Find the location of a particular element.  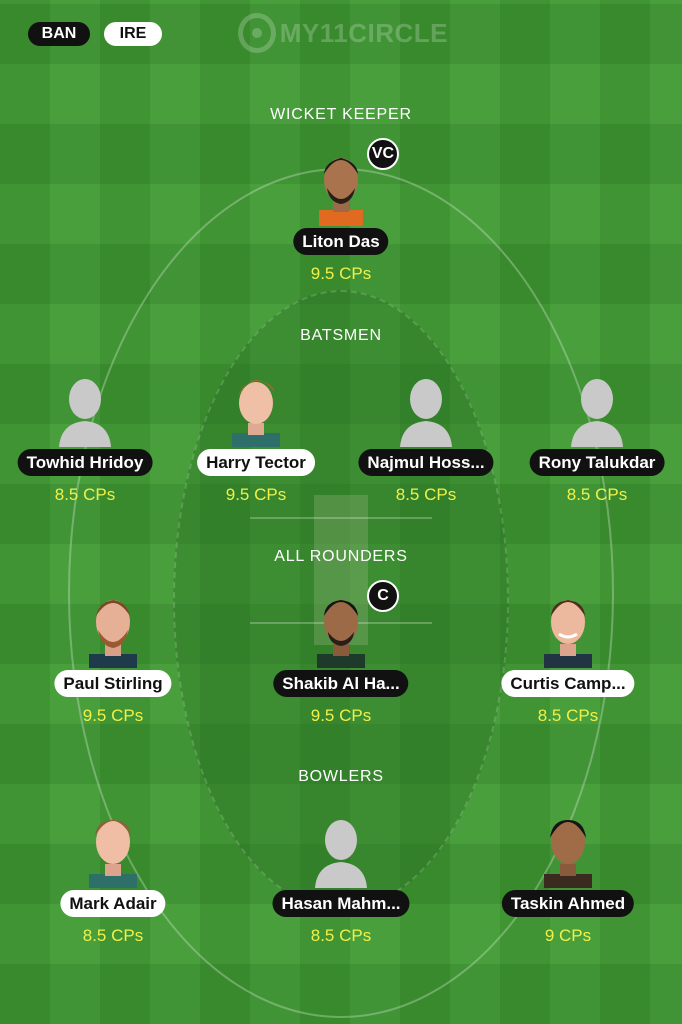

player-name: Paul Stirling is located at coordinates (113, 683).